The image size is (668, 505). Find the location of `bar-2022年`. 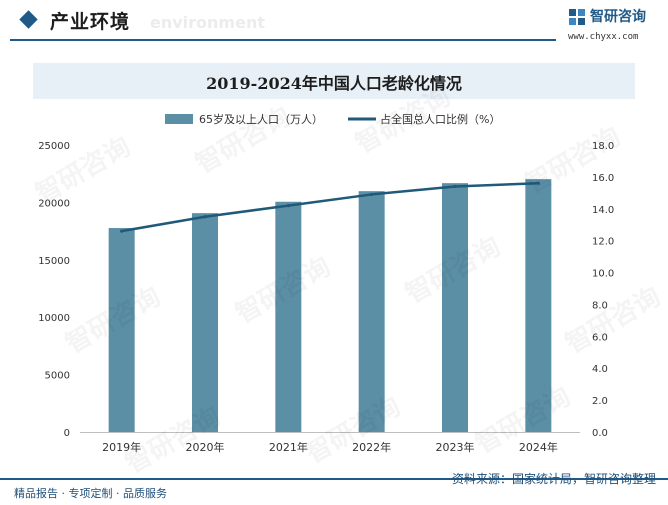

bar-2022年 is located at coordinates (371, 311).